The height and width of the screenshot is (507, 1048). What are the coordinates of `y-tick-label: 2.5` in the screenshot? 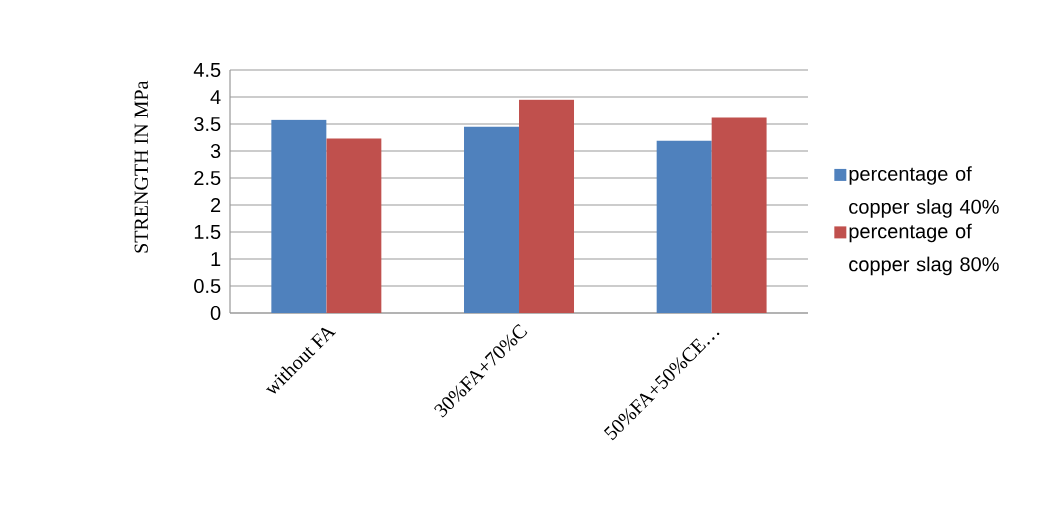 It's located at (207, 178).